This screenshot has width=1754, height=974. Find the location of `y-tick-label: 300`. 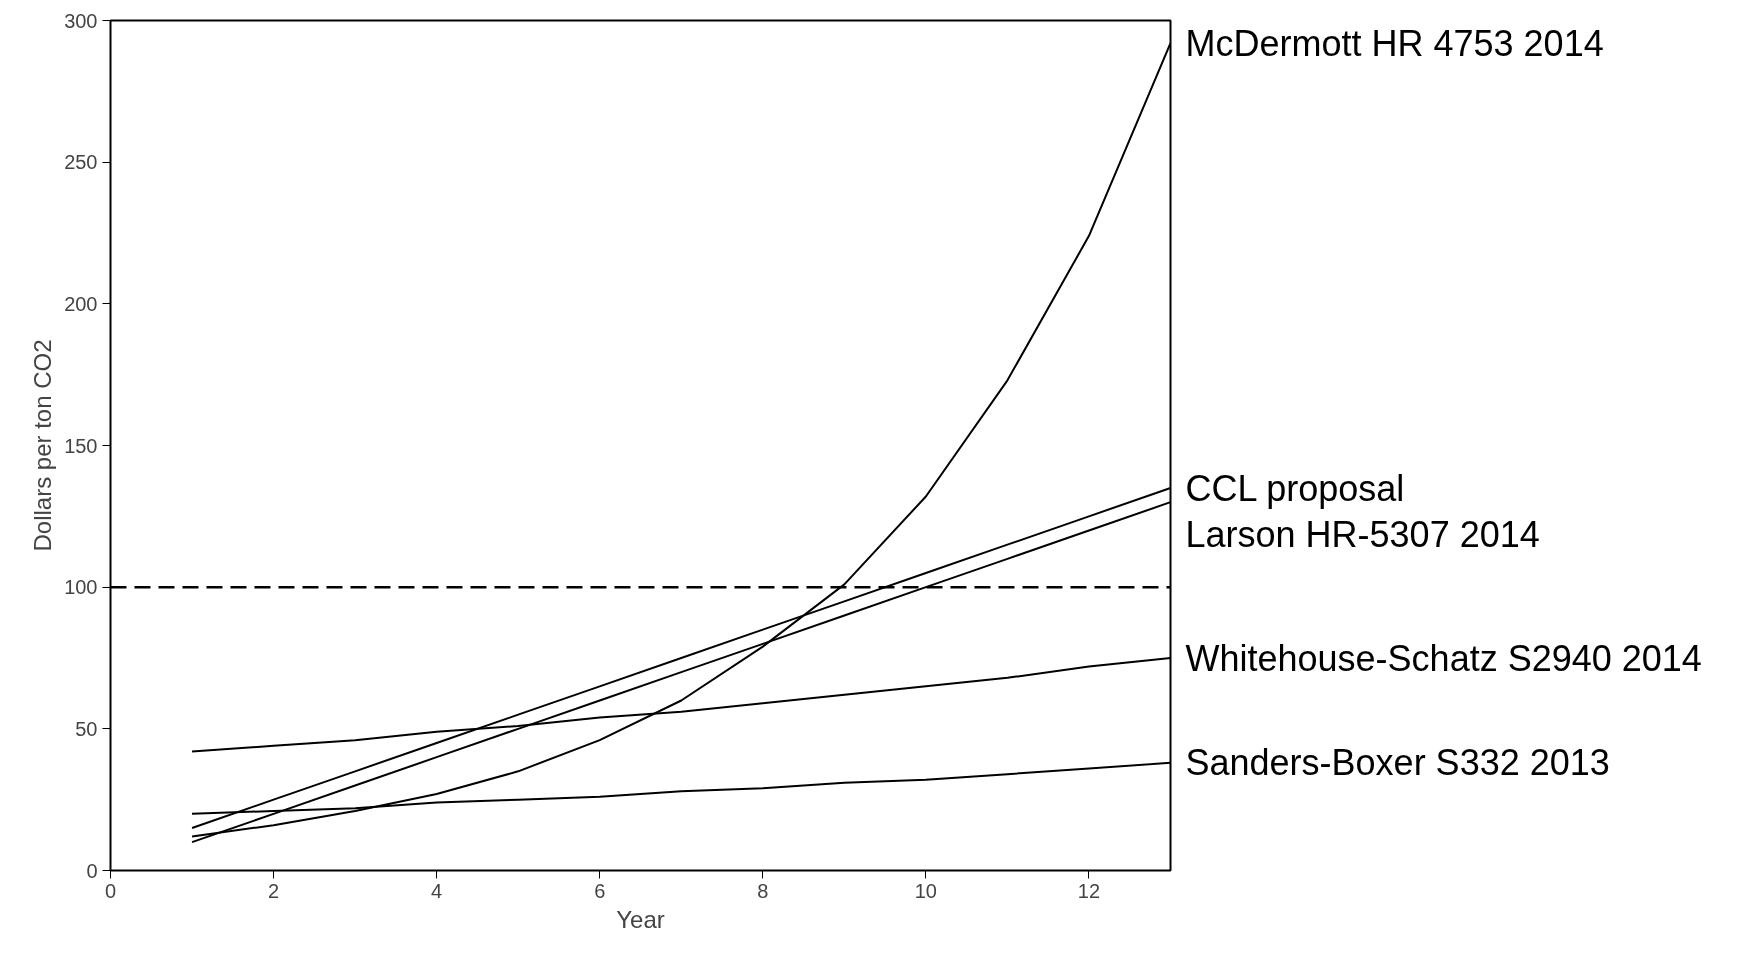

y-tick-label: 300 is located at coordinates (81, 20).